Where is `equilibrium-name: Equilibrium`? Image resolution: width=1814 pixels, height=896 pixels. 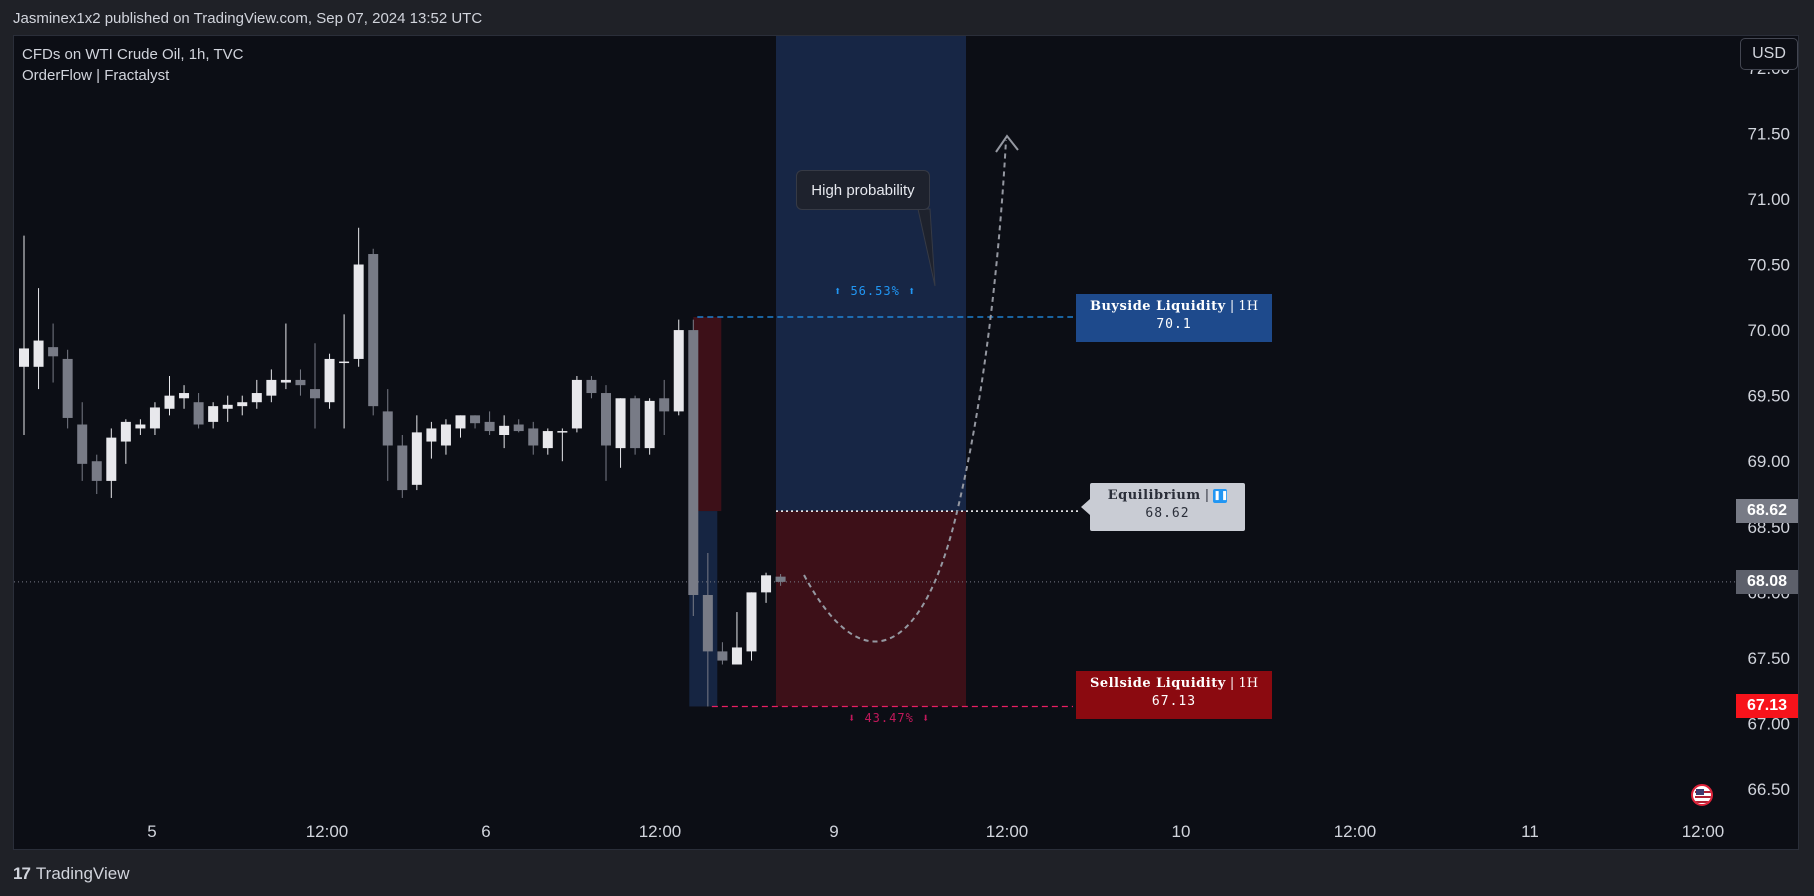 equilibrium-name: Equilibrium is located at coordinates (1154, 495).